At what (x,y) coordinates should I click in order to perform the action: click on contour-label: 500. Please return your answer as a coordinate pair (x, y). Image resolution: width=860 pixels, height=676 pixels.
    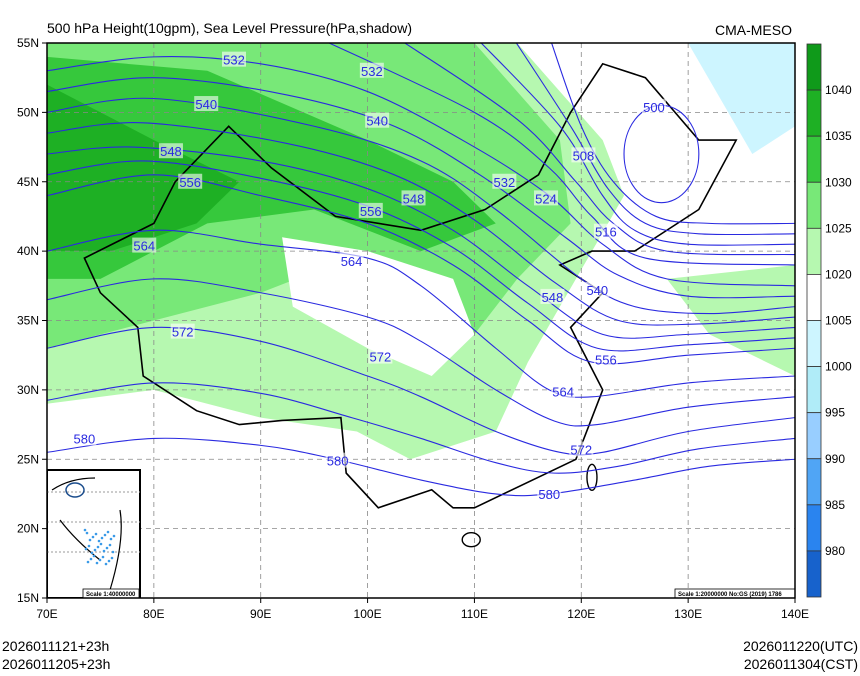
    Looking at the image, I should click on (654, 107).